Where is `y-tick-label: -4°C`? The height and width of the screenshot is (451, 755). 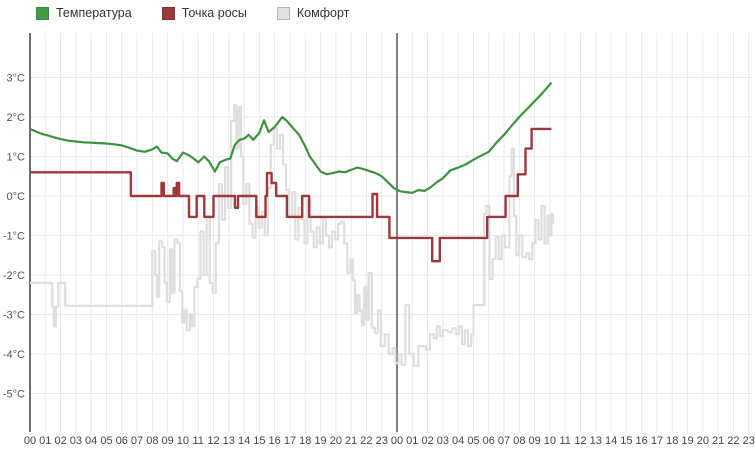 y-tick-label: -4°C is located at coordinates (14, 355).